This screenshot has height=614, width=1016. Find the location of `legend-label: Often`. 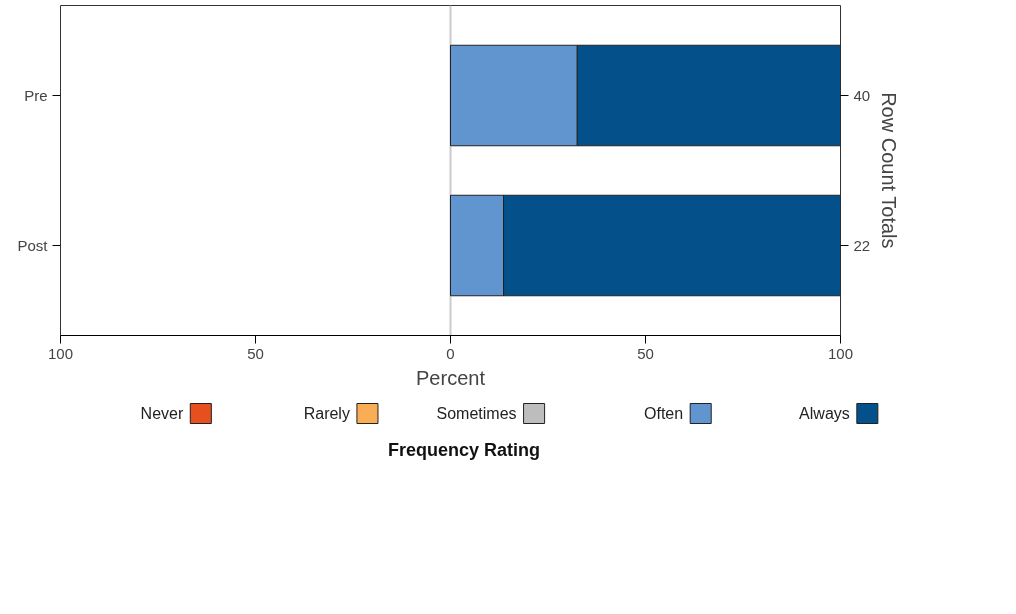

legend-label: Often is located at coordinates (664, 413).